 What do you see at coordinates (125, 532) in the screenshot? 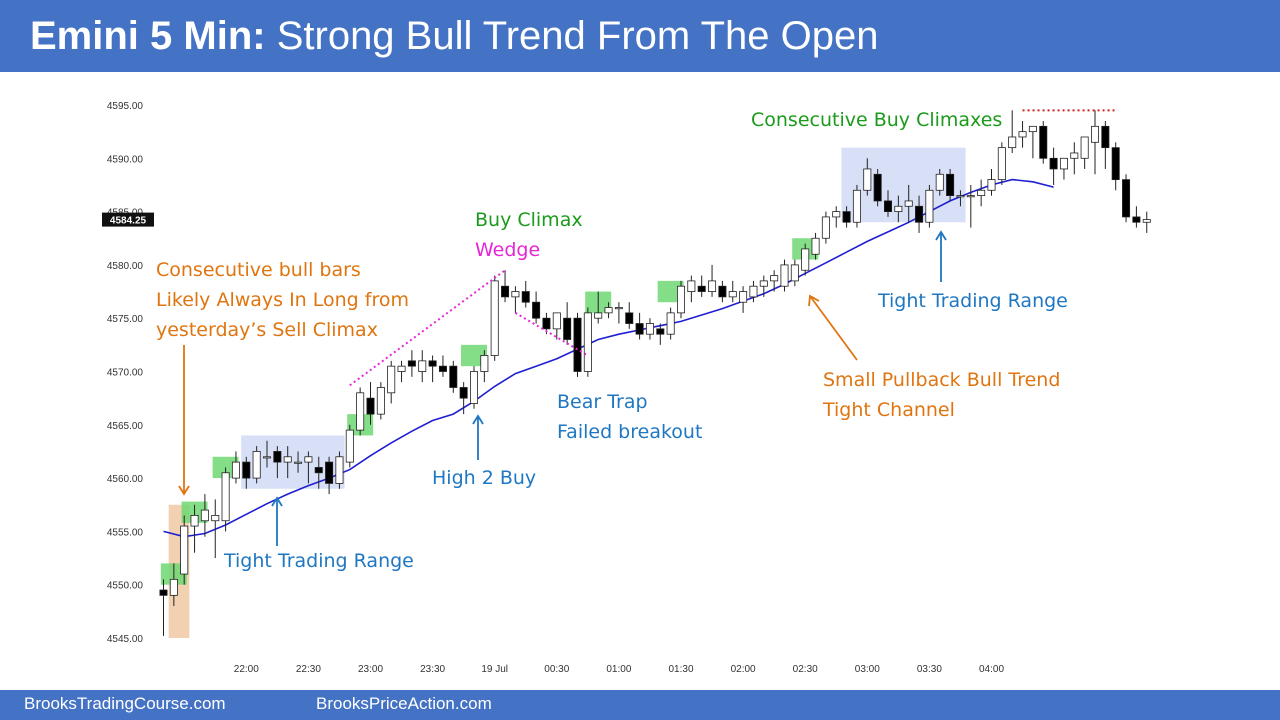
I see `y-tick-label: 4555.00` at bounding box center [125, 532].